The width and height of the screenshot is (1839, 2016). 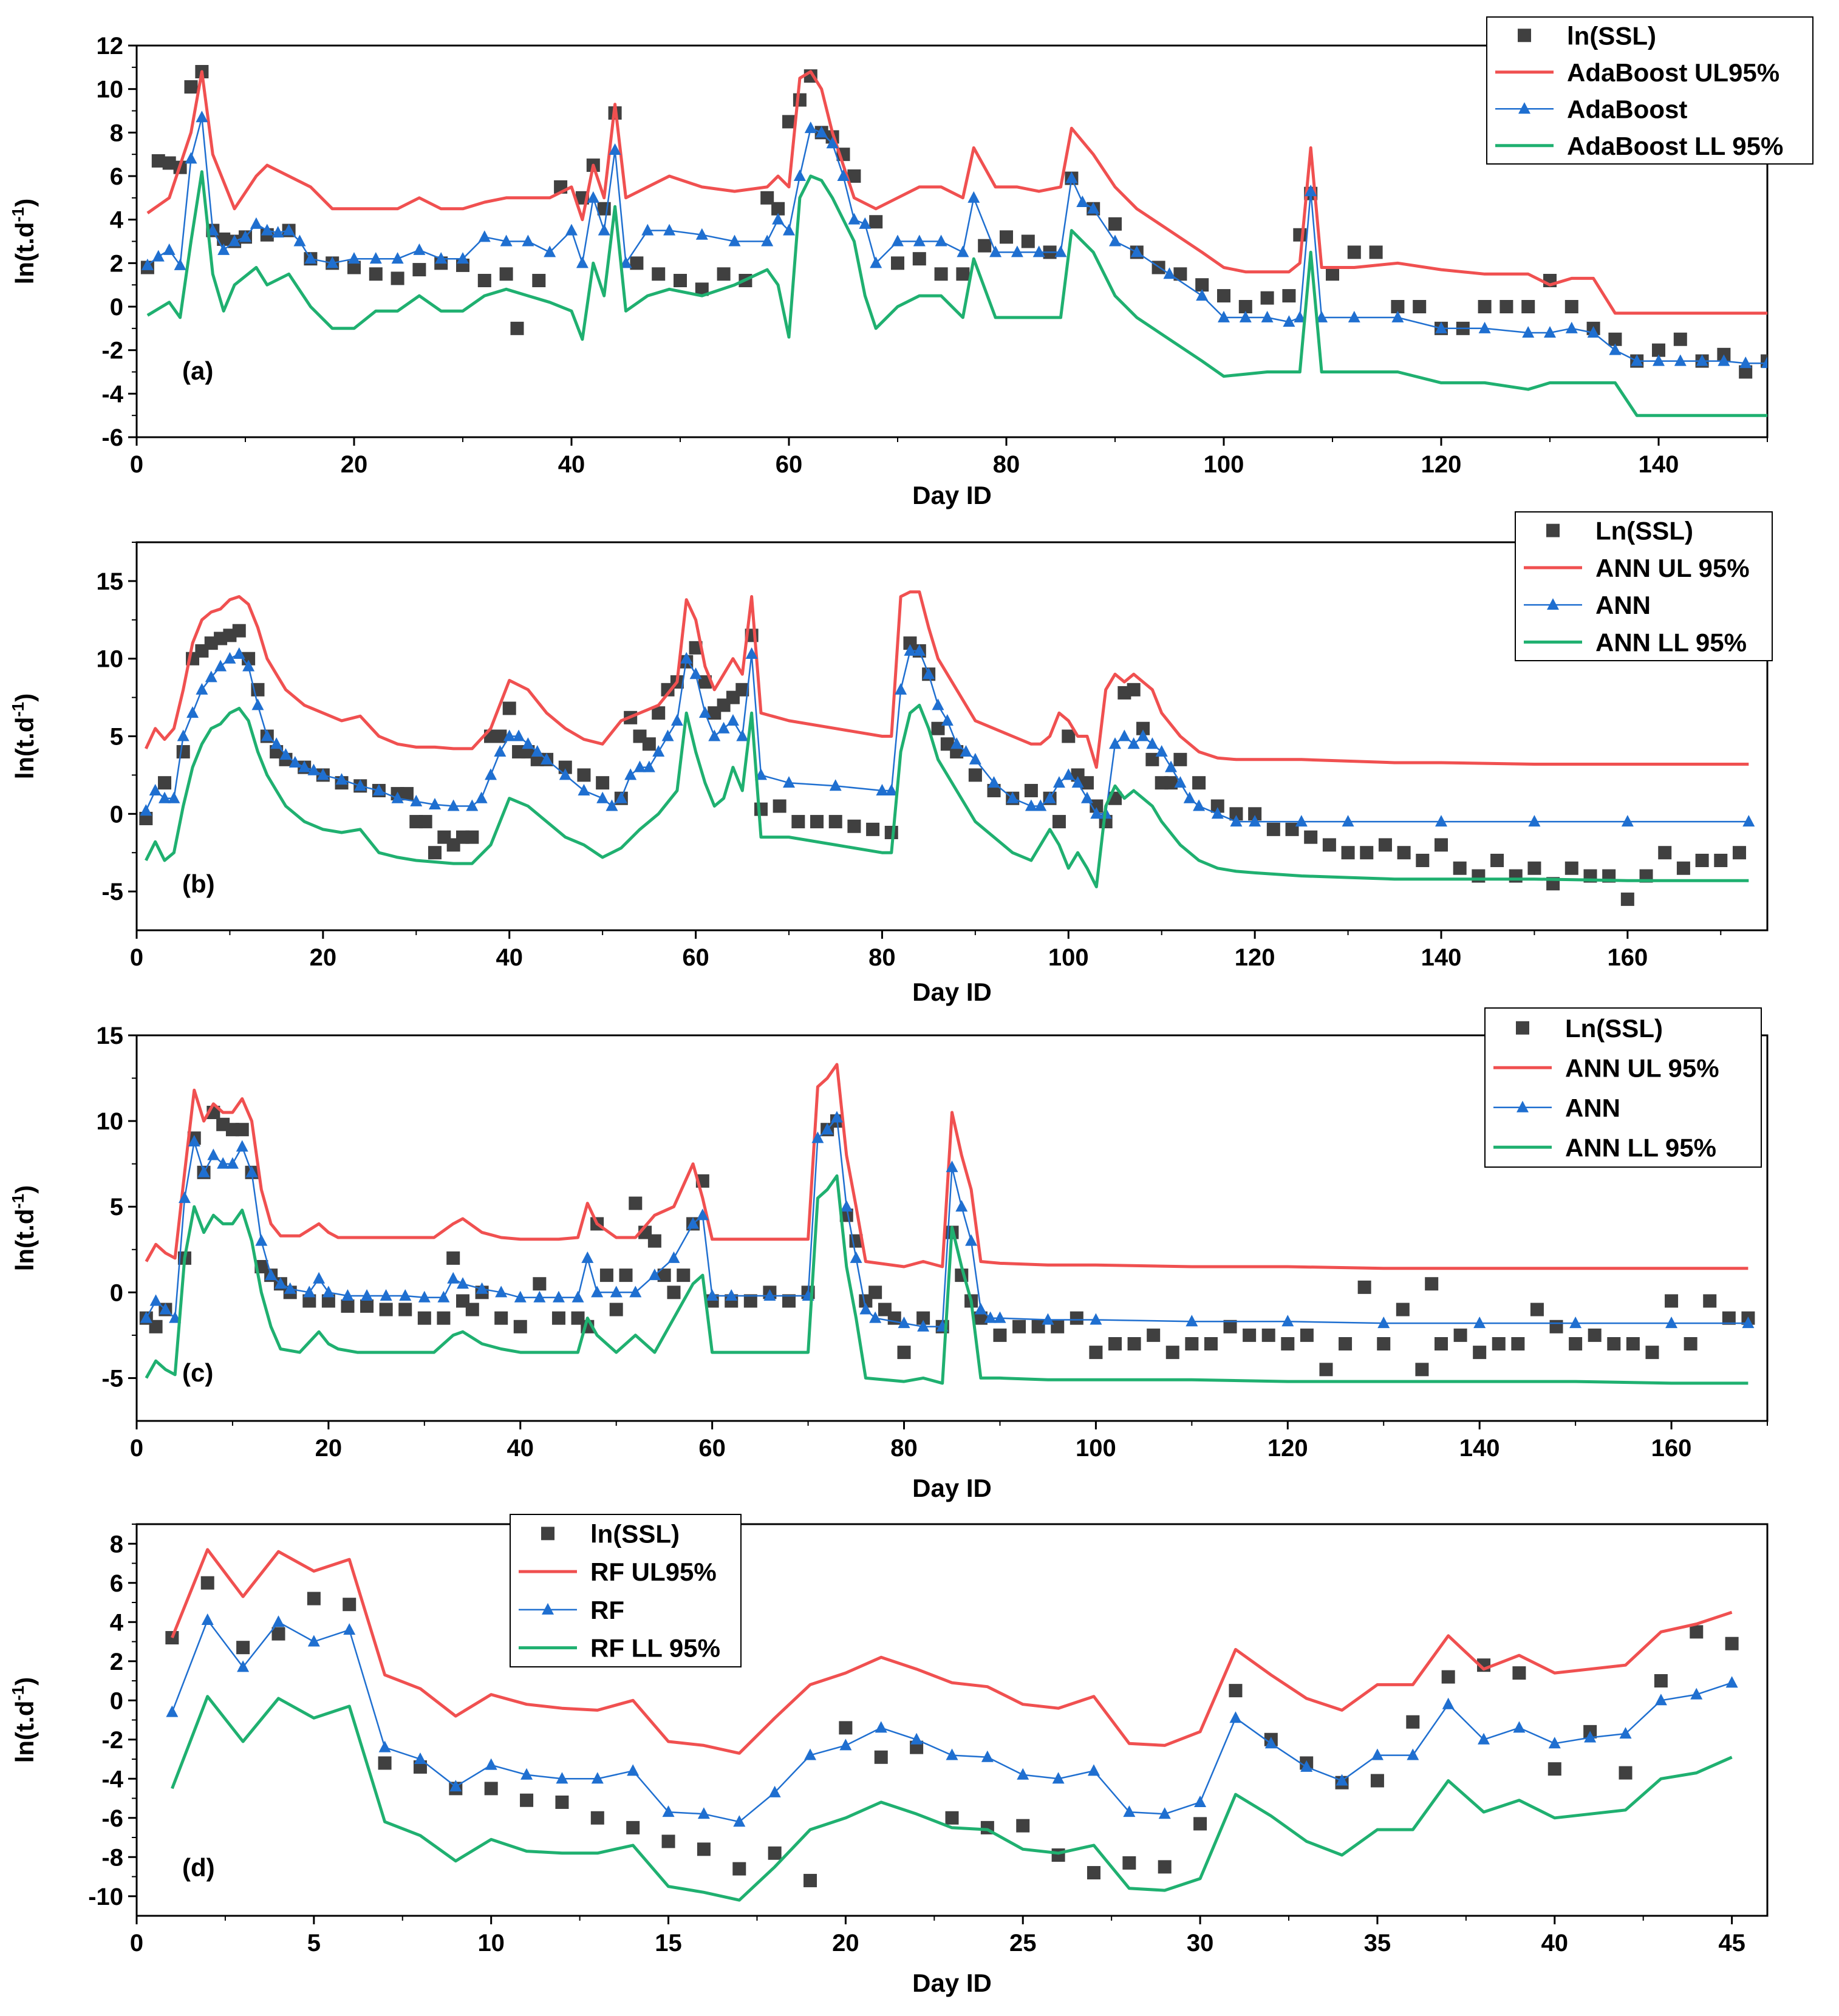 What do you see at coordinates (18, 214) in the screenshot?
I see `y-axis-title-sup: -1` at bounding box center [18, 214].